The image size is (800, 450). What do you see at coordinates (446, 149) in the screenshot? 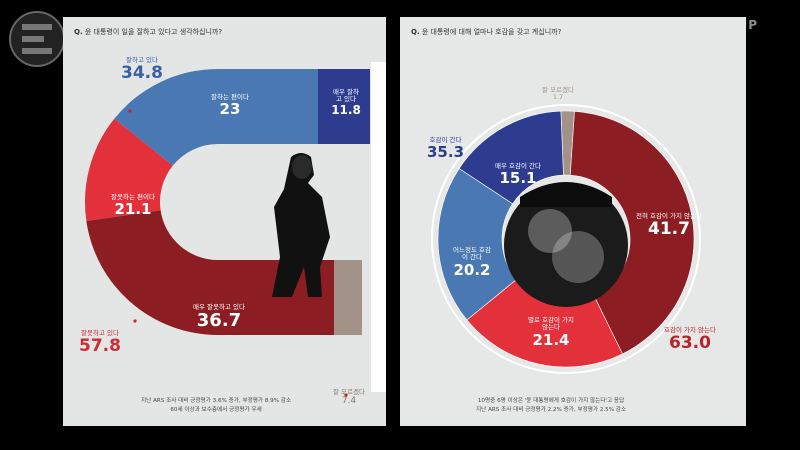
I see `total-positive: 호감이 간다 35.3` at bounding box center [446, 149].